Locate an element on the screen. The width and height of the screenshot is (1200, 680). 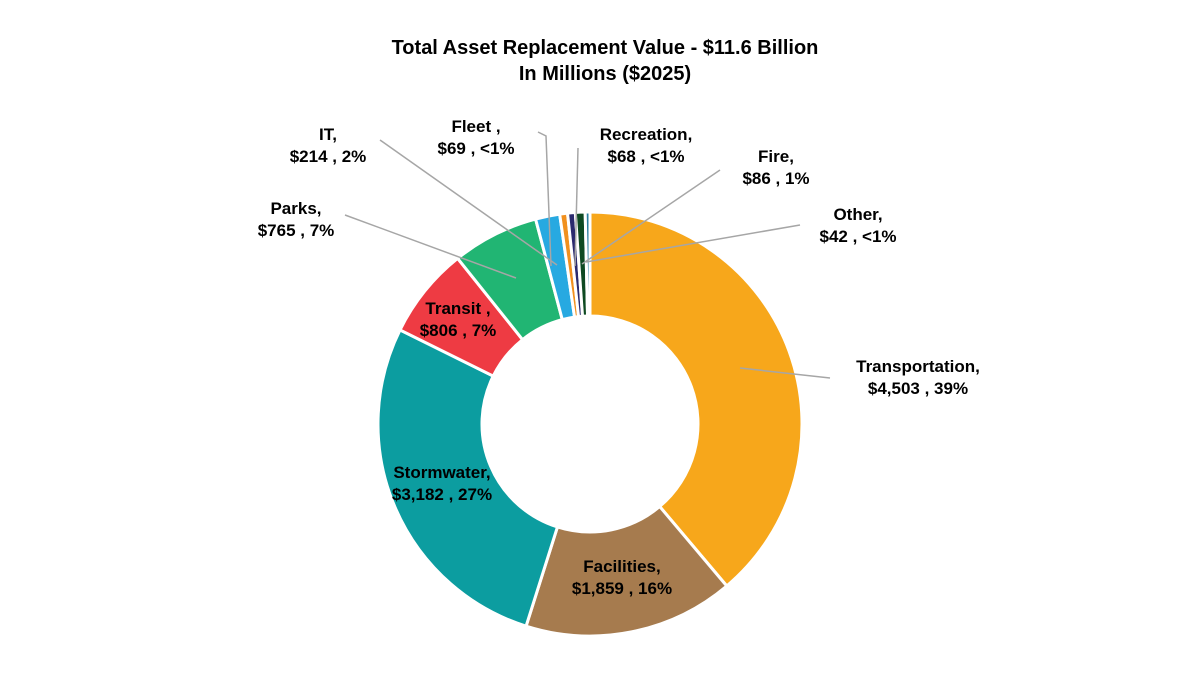
data-label-stormwater: Stormwater, is located at coordinates (441, 472).